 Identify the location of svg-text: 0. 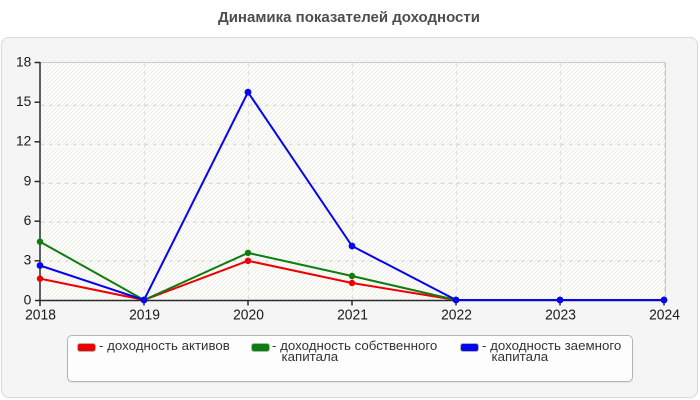
(28, 299).